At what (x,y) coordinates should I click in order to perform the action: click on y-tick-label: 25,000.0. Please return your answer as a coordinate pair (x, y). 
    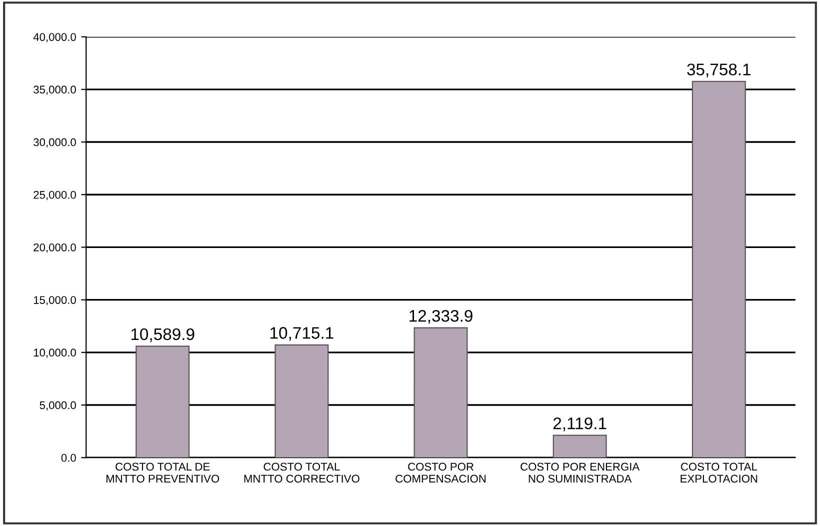
    Looking at the image, I should click on (55, 195).